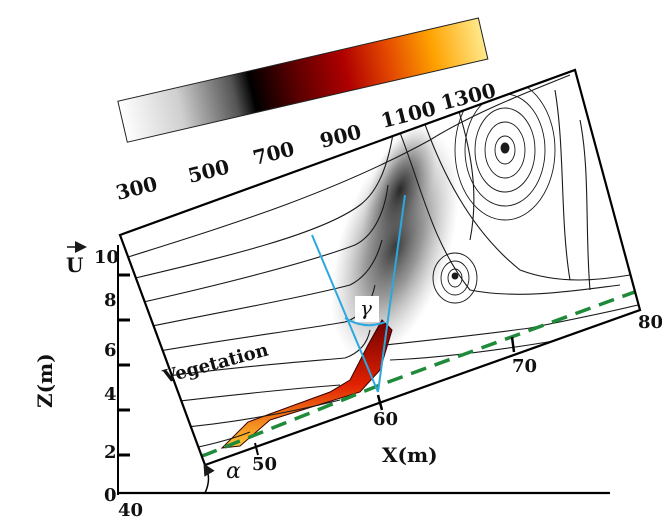  I want to click on colorbar-tick: 300, so click(136, 187).